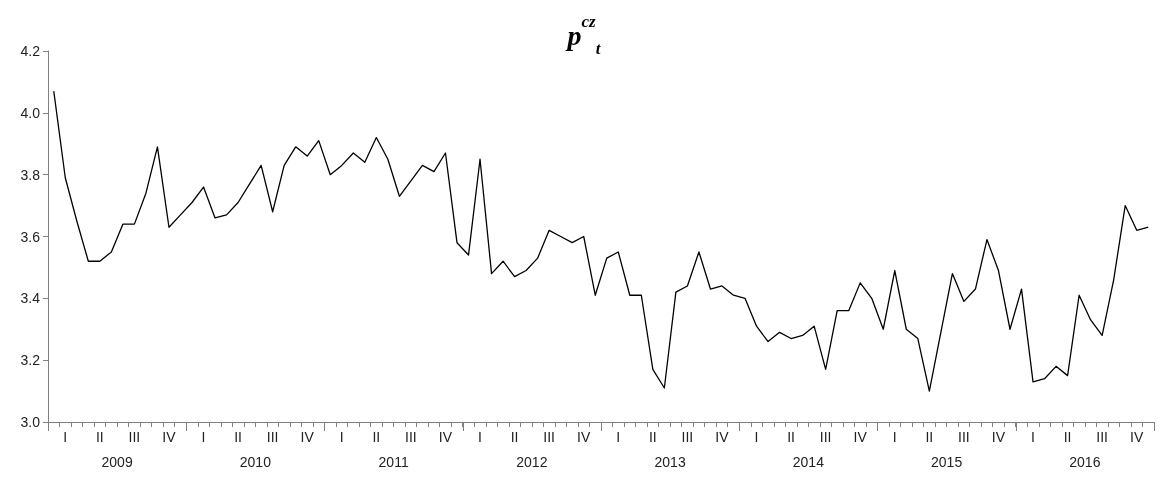 This screenshot has width=1168, height=492. What do you see at coordinates (117, 462) in the screenshot?
I see `text: 2009` at bounding box center [117, 462].